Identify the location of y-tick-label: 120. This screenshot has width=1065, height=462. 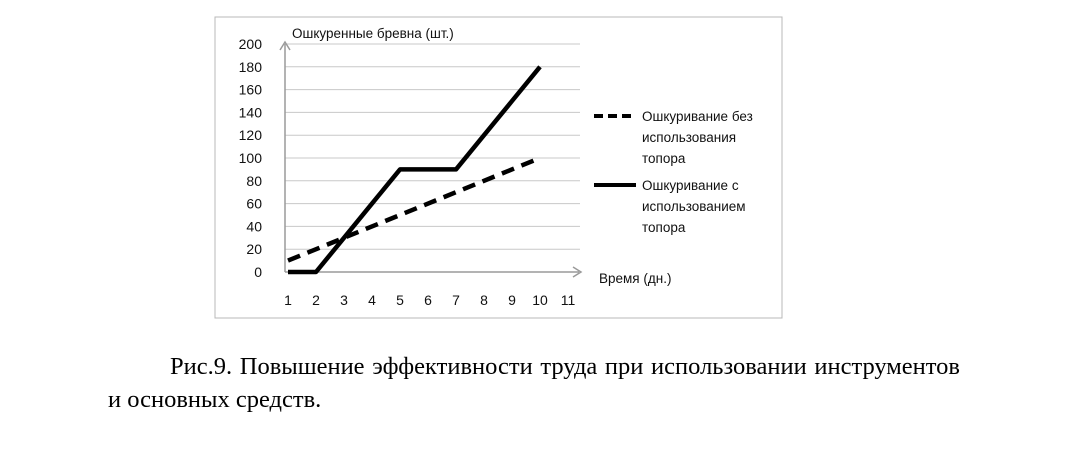
(251, 135).